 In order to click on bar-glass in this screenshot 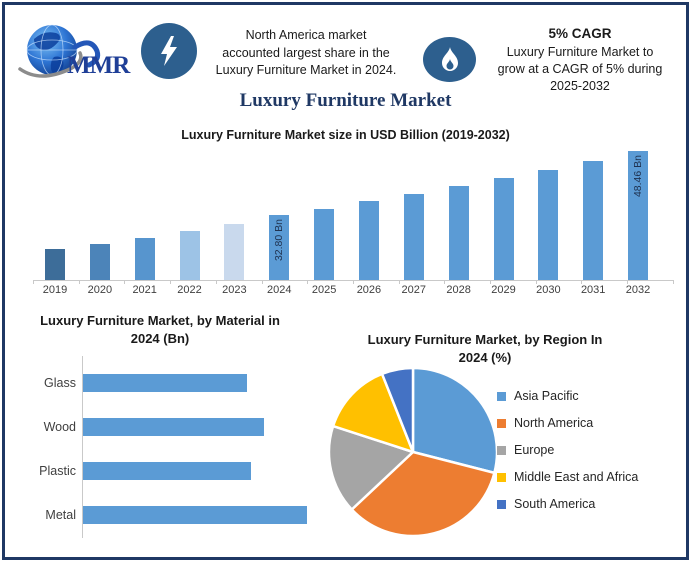, I will do `click(165, 383)`.